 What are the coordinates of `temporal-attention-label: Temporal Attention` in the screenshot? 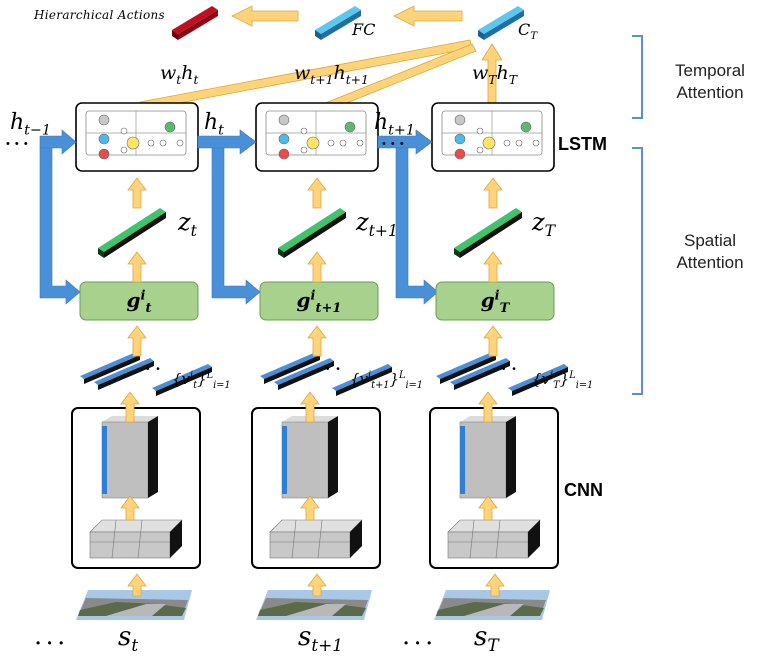 It's located at (710, 81).